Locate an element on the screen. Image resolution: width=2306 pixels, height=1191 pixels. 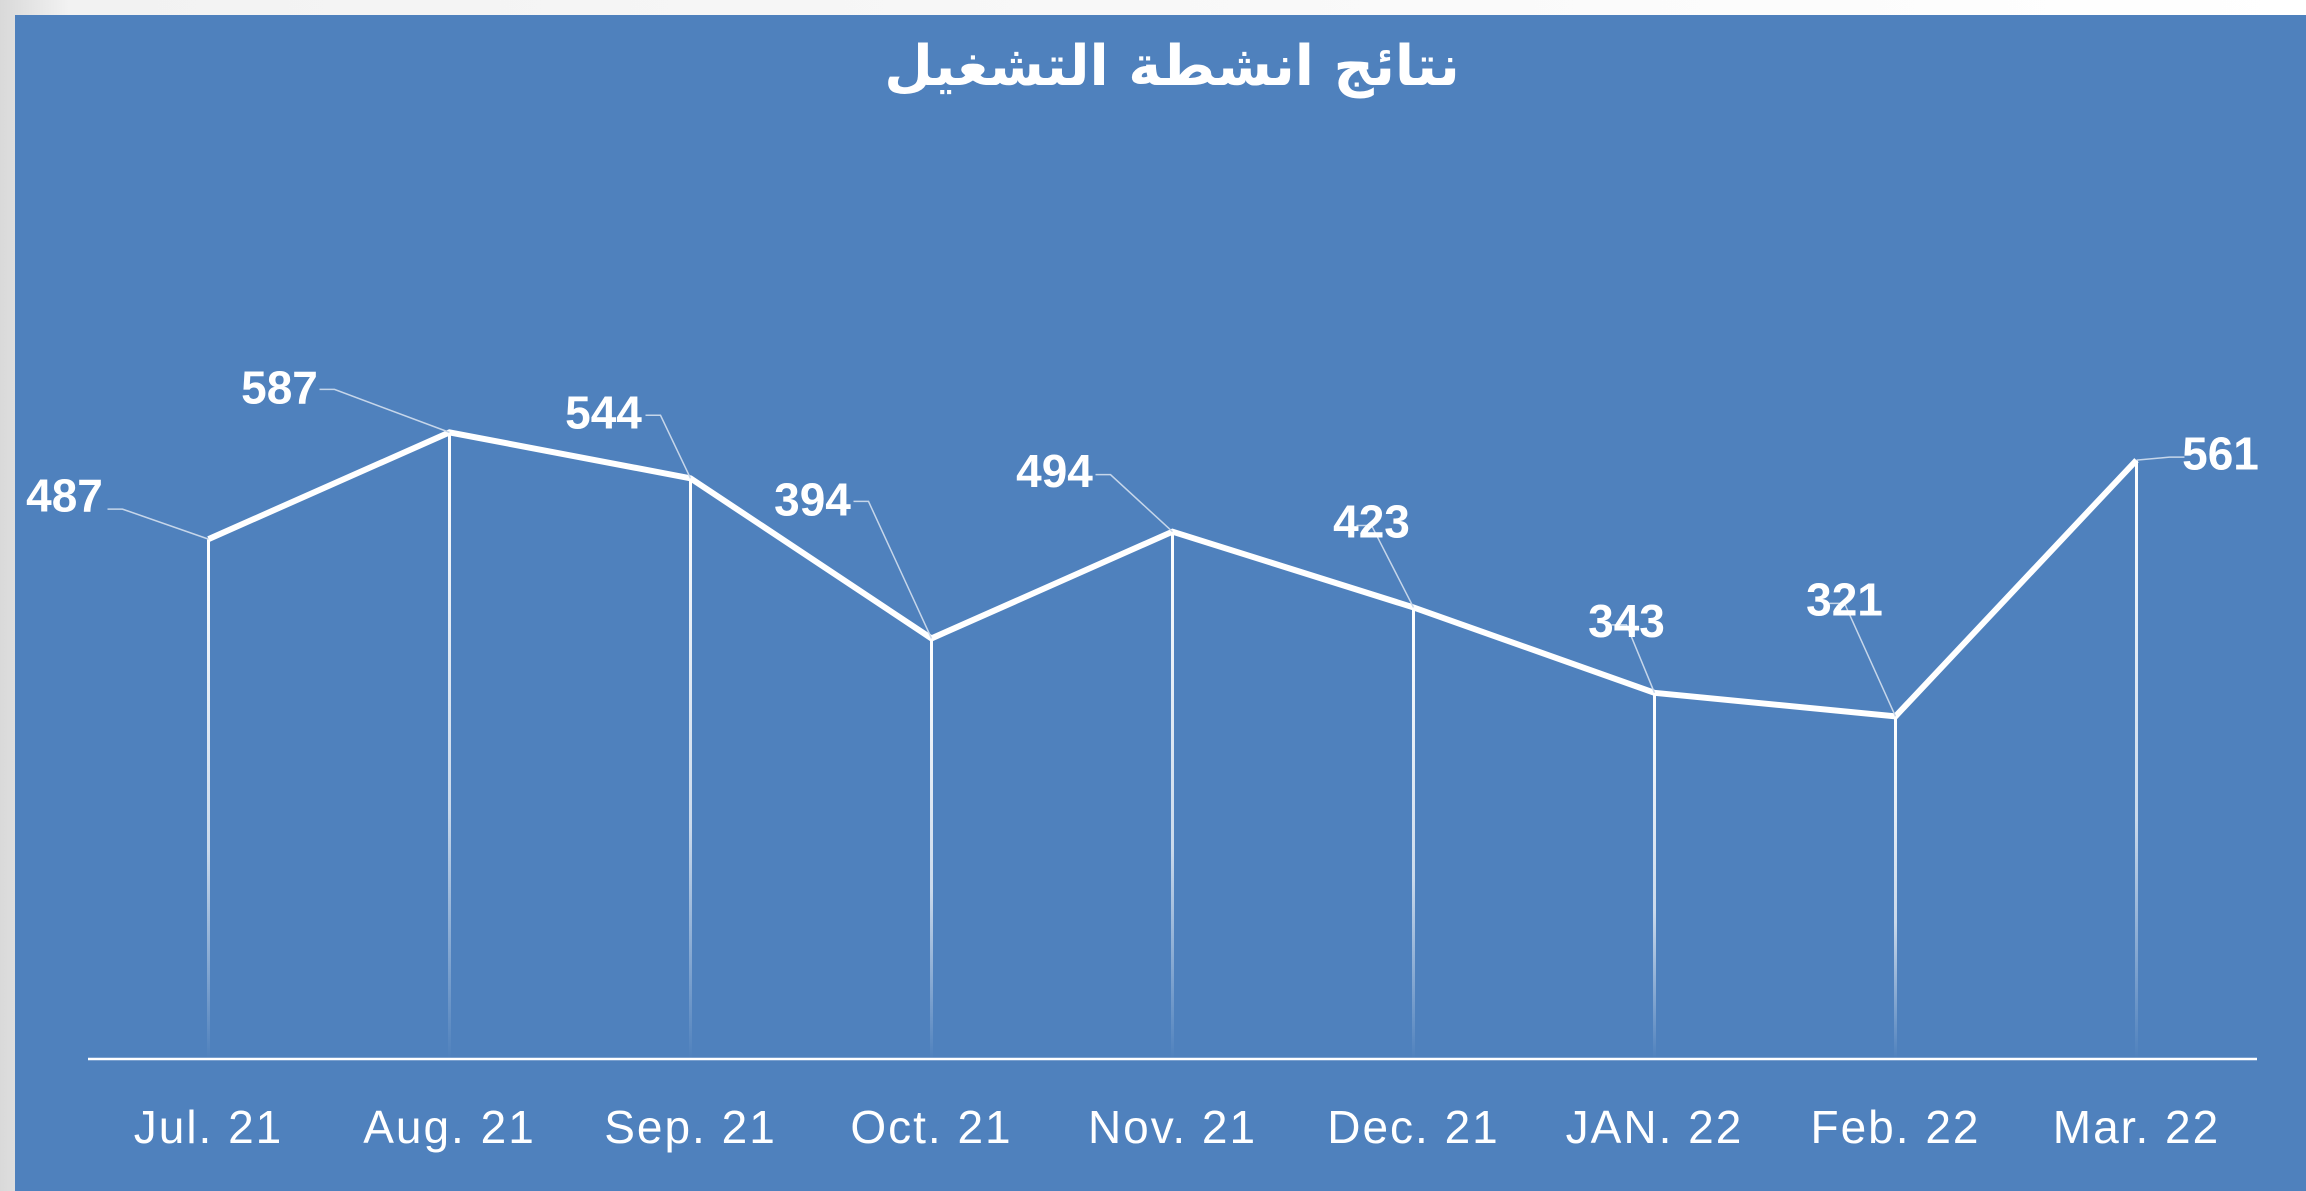
data-label: 494 is located at coordinates (1054, 471).